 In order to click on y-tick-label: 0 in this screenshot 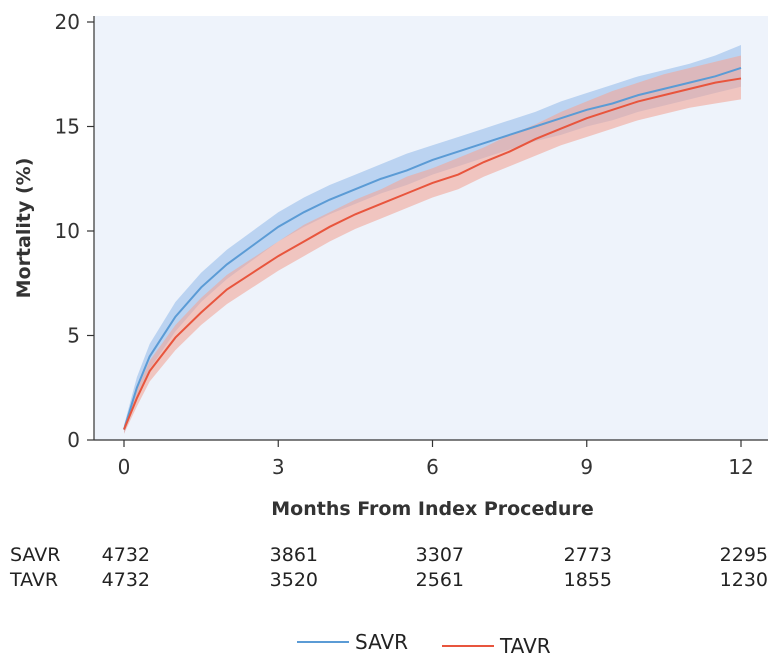, I will do `click(73, 440)`.